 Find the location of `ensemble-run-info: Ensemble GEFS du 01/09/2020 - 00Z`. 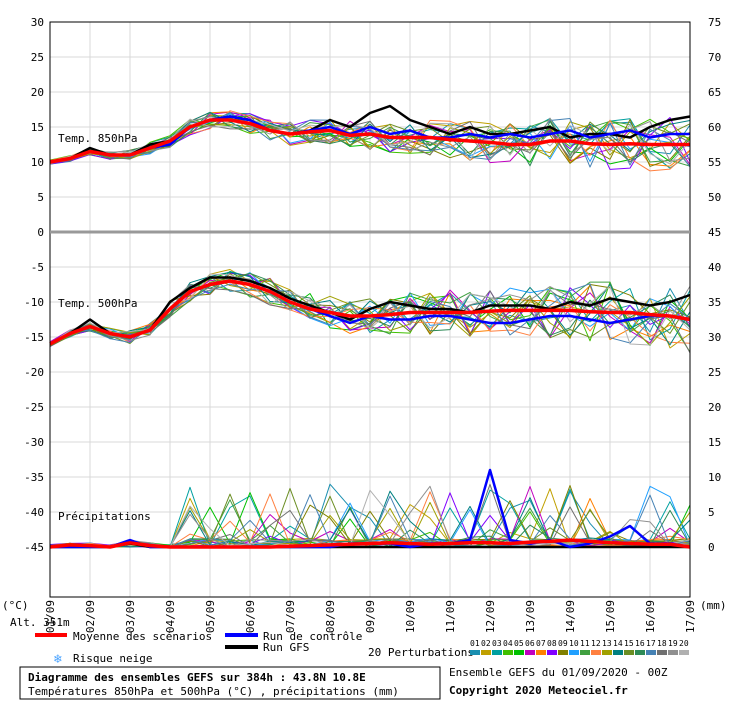

ensemble-run-info: Ensemble GEFS du 01/09/2020 - 00Z is located at coordinates (558, 672).